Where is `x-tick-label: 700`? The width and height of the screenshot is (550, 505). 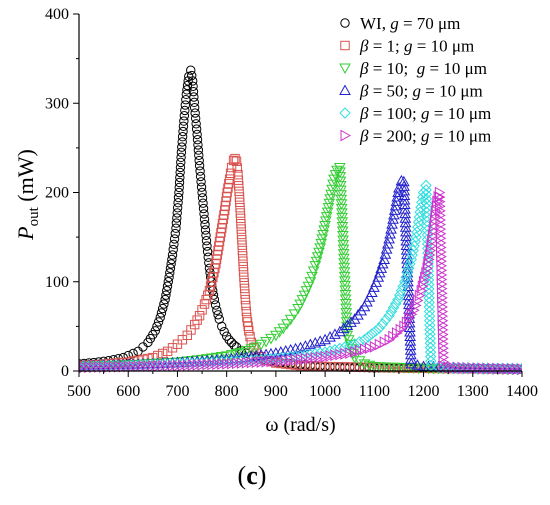
x-tick-label: 700 is located at coordinates (177, 391).